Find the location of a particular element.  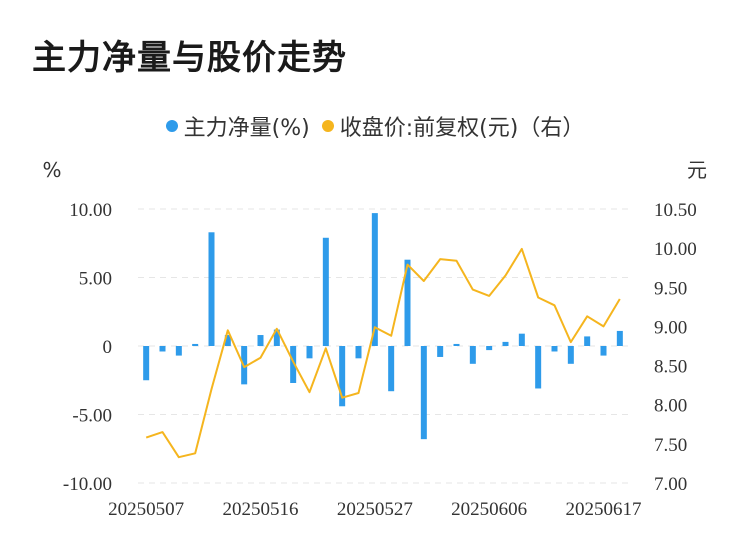

legend: 主力净量(%) 收盘价:前复权(元)（右） is located at coordinates (375, 126).